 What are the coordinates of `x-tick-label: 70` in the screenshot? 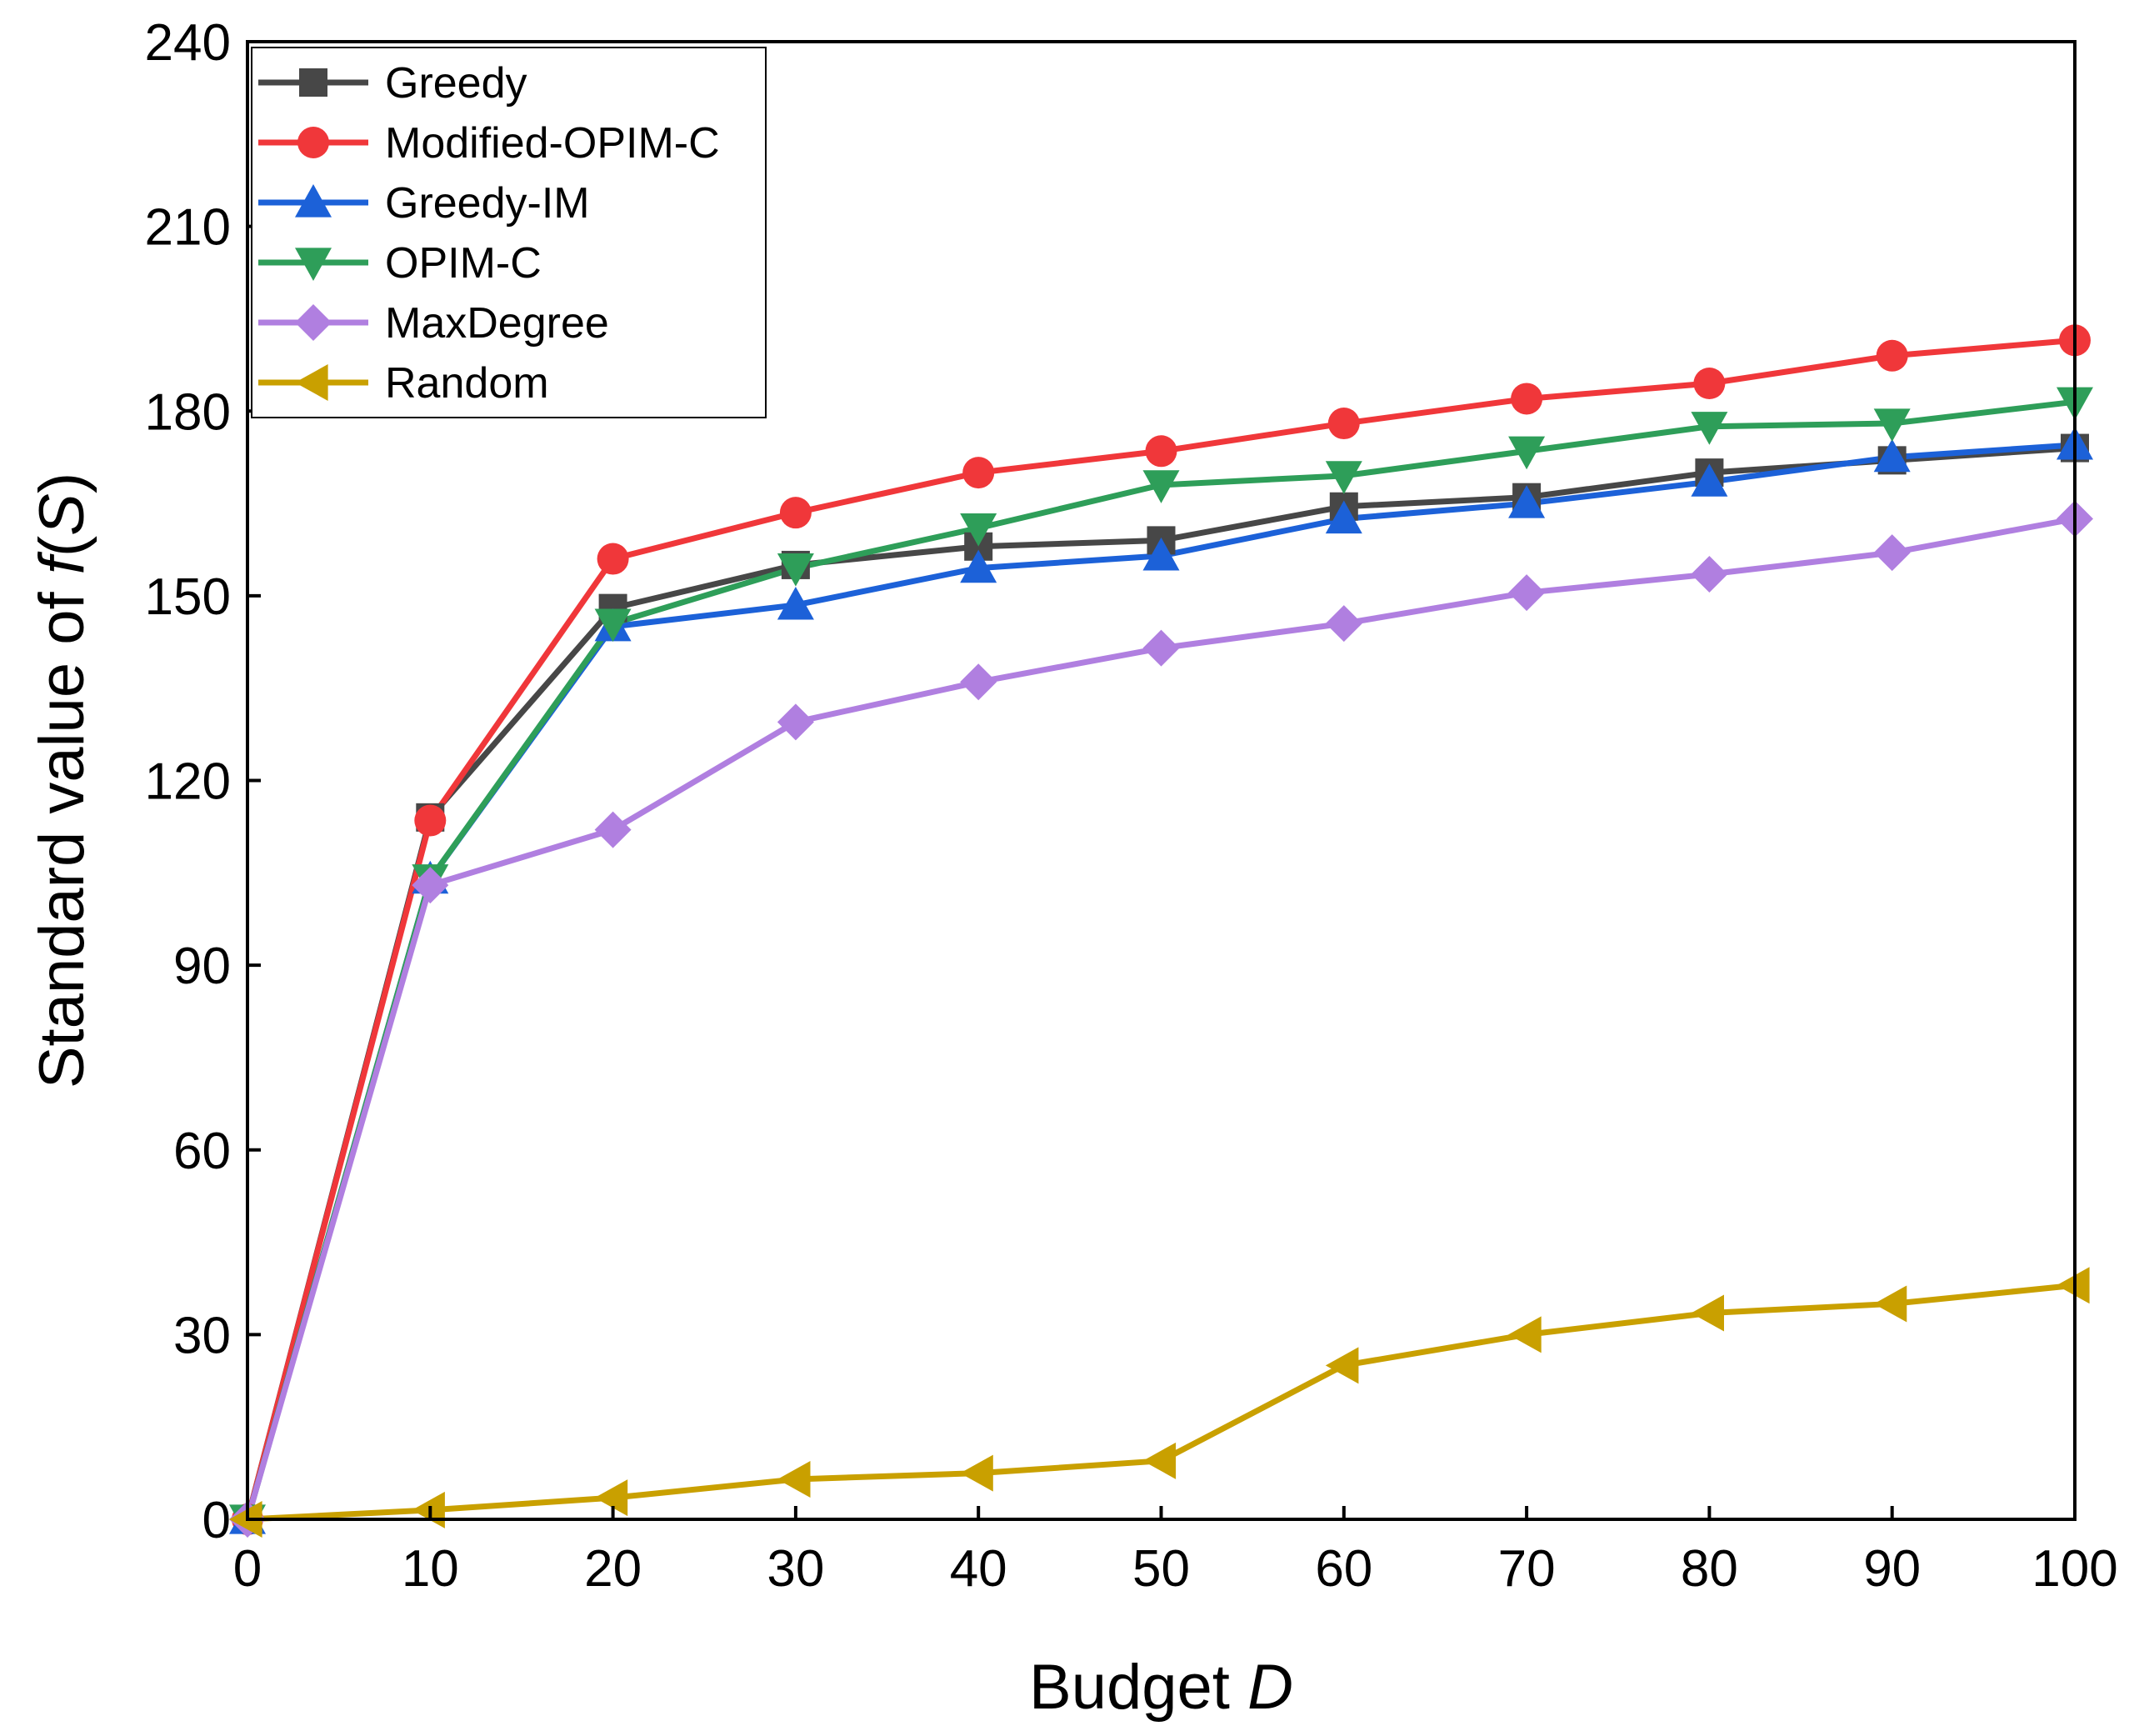 It's located at (1527, 1569).